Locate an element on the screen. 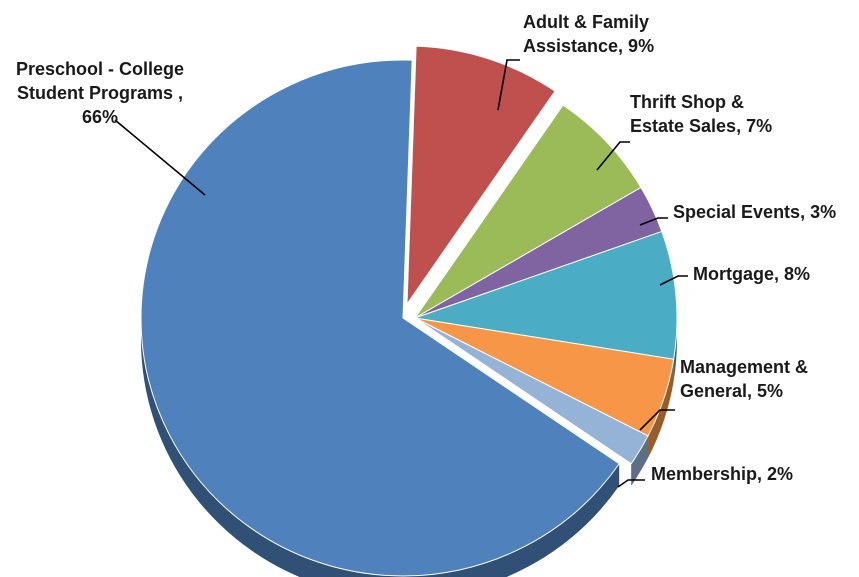 The height and width of the screenshot is (577, 859). slice-label-line: Estate Sales, 7% is located at coordinates (701, 126).